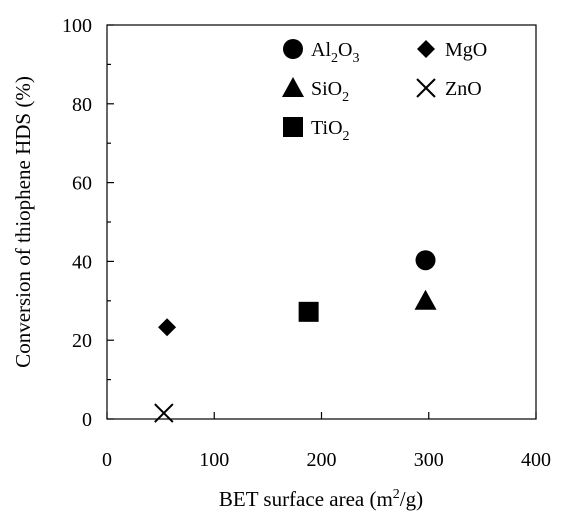 The height and width of the screenshot is (523, 566). Describe the element at coordinates (327, 128) in the screenshot. I see `legend-label-text: TiO` at that location.